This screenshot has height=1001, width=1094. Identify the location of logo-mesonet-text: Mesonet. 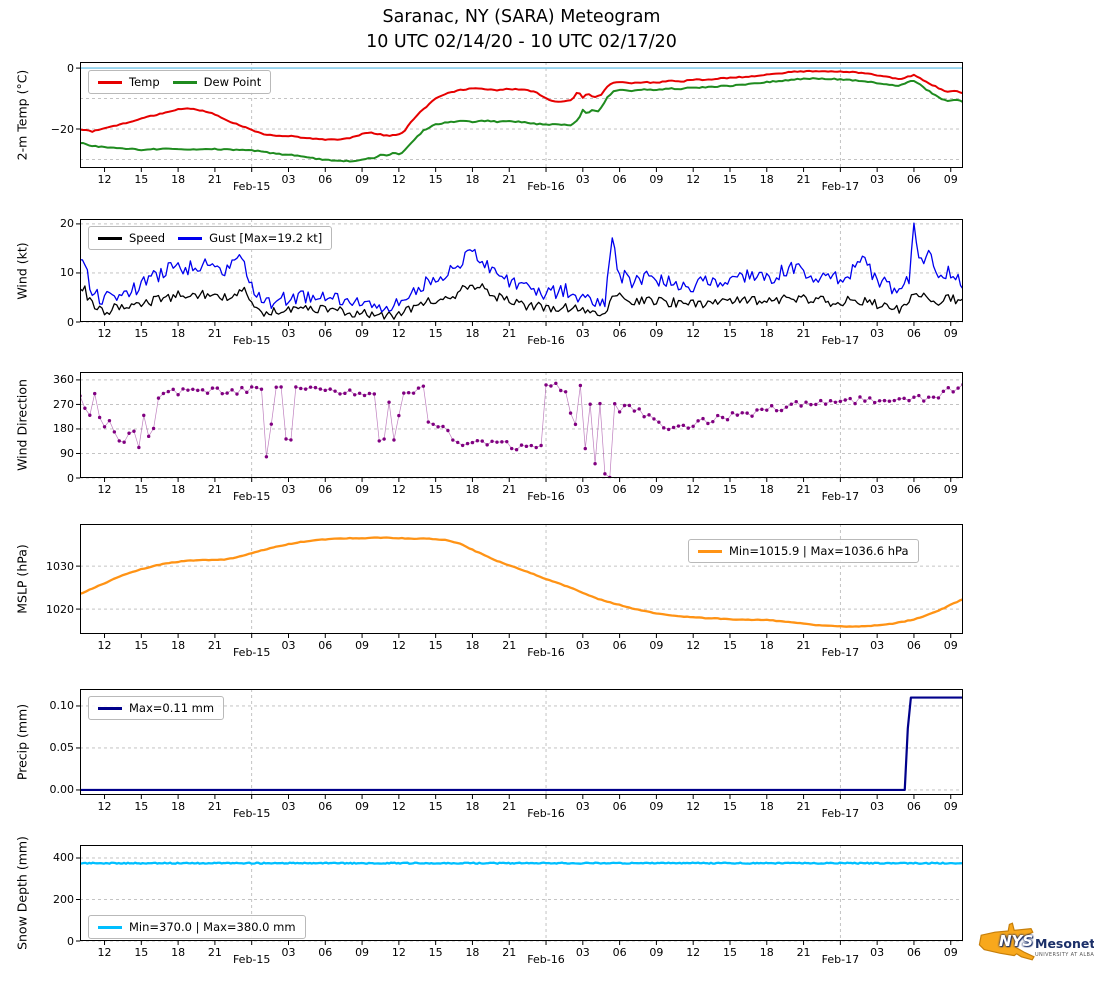
(1064, 943).